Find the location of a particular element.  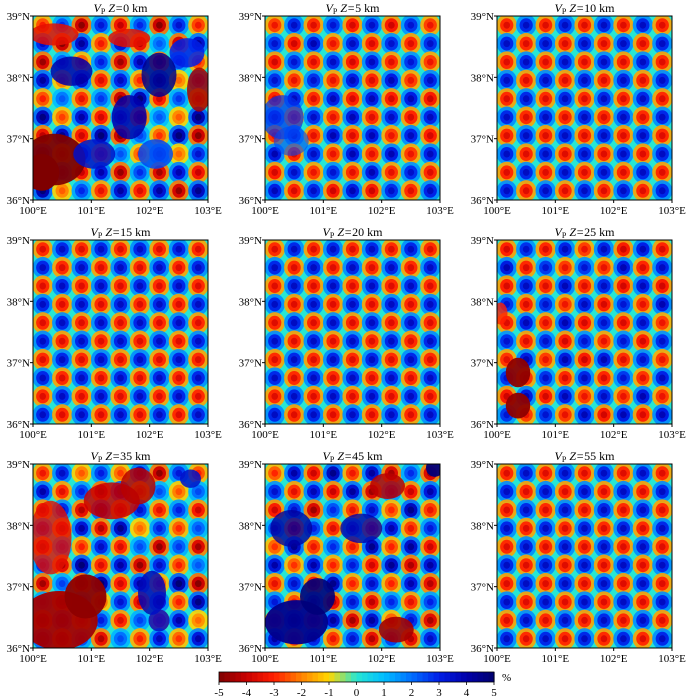

panel-title: VP Z=25 km is located at coordinates (585, 232).